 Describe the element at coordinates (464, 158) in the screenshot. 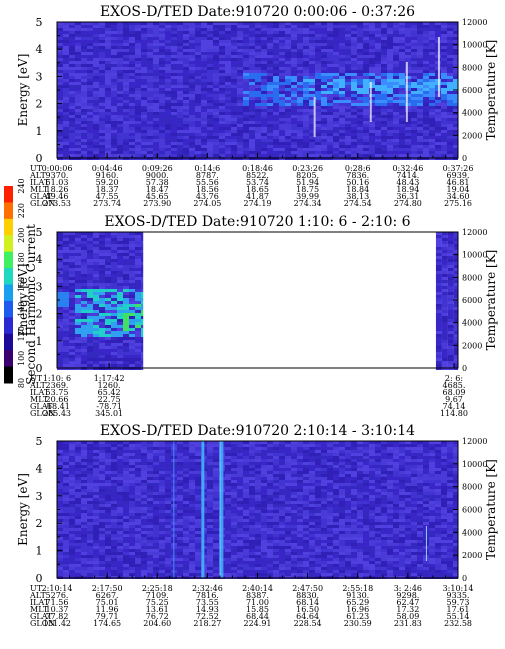

I see `y2-tick-label: 0` at that location.